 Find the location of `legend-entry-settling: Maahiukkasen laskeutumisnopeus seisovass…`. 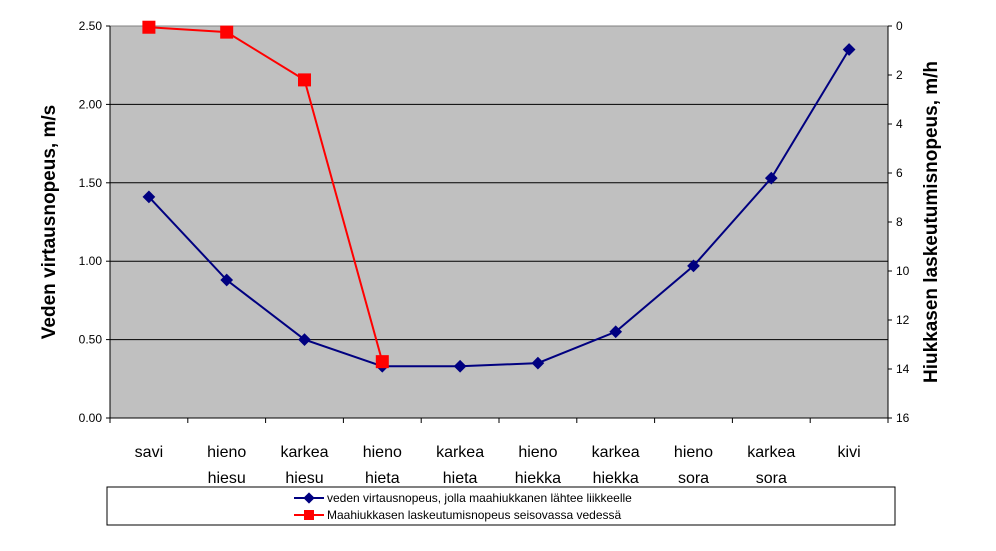

legend-entry-settling: Maahiukkasen laskeutumisnopeus seisovass… is located at coordinates (457, 515).